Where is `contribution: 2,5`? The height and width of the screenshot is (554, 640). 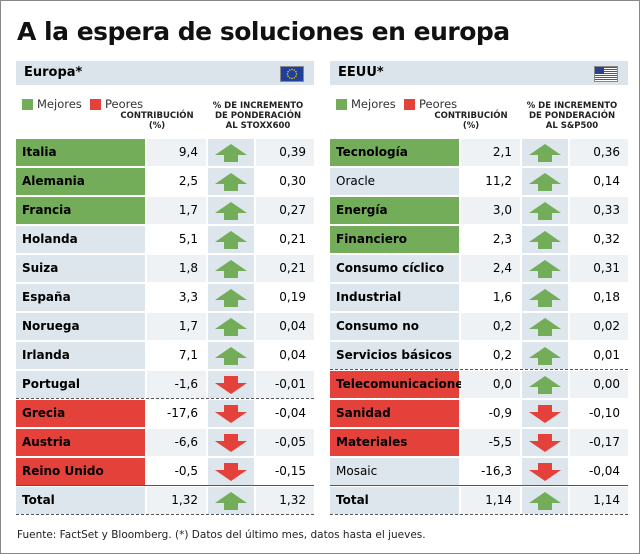 contribution: 2,5 is located at coordinates (176, 181).